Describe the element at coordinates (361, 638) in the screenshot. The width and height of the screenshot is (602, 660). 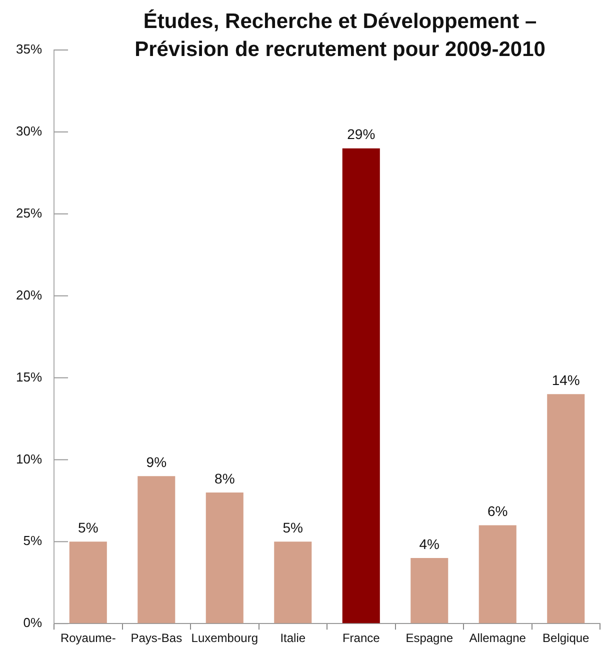
I see `x-tick-label: France` at that location.